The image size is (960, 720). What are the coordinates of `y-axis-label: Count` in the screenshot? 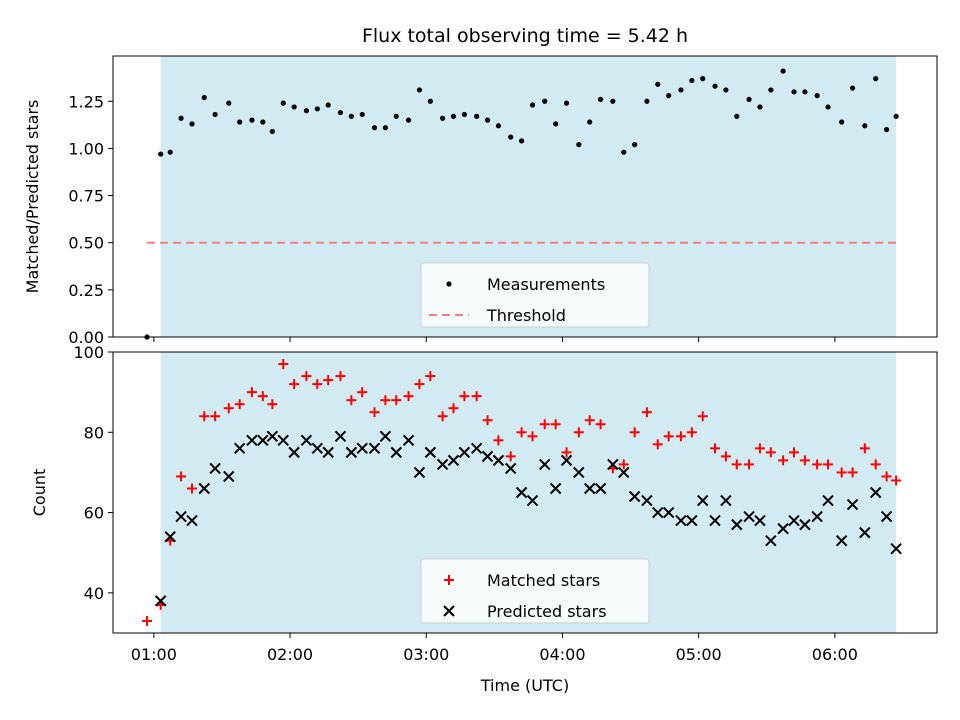 It's located at (39, 493).